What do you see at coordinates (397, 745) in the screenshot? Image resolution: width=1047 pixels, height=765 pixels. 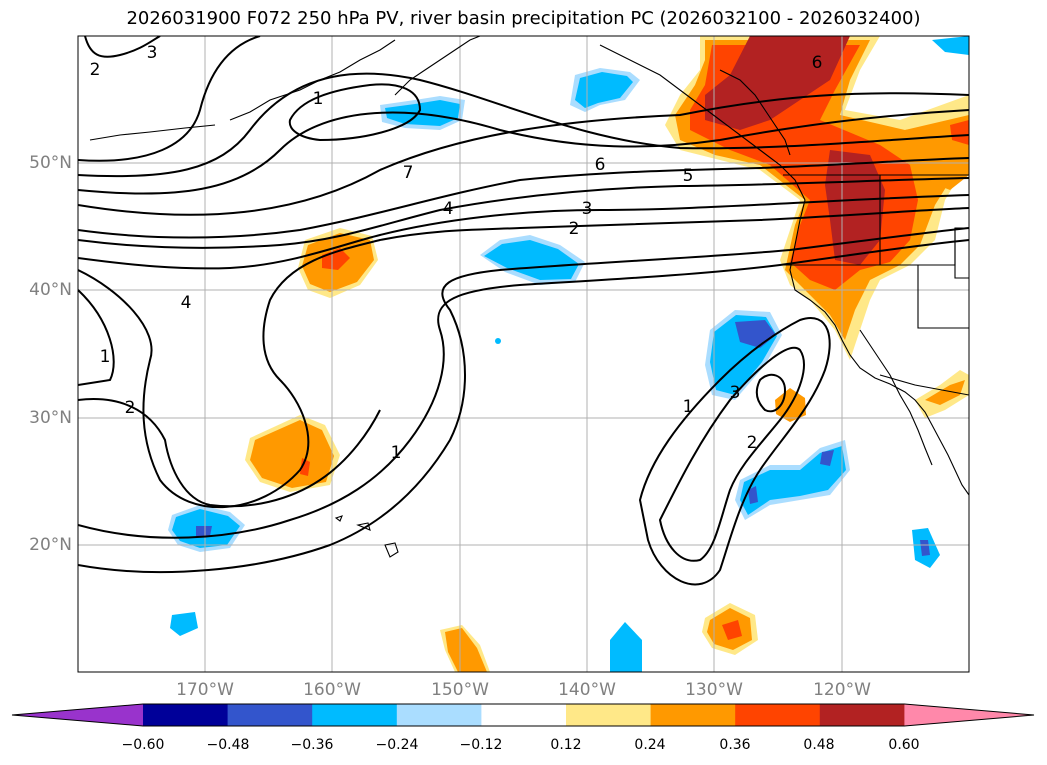 I see `colorbar-tick-label: −0.24` at bounding box center [397, 745].